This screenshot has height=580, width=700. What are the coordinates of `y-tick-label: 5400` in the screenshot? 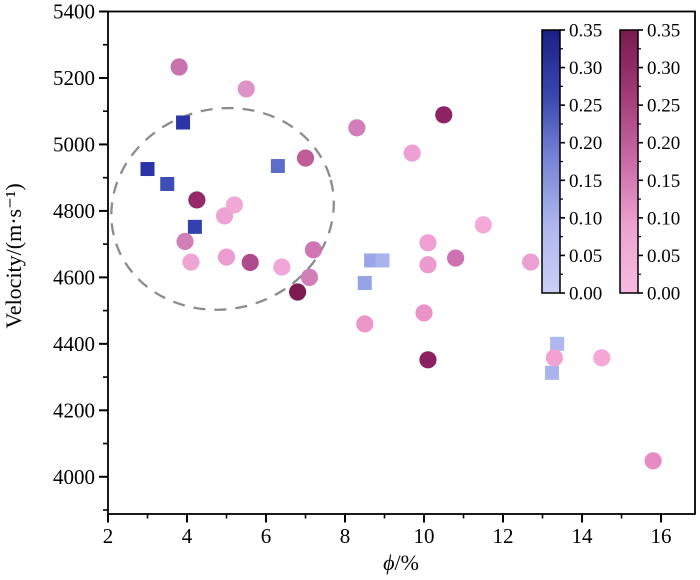 It's located at (74, 12).